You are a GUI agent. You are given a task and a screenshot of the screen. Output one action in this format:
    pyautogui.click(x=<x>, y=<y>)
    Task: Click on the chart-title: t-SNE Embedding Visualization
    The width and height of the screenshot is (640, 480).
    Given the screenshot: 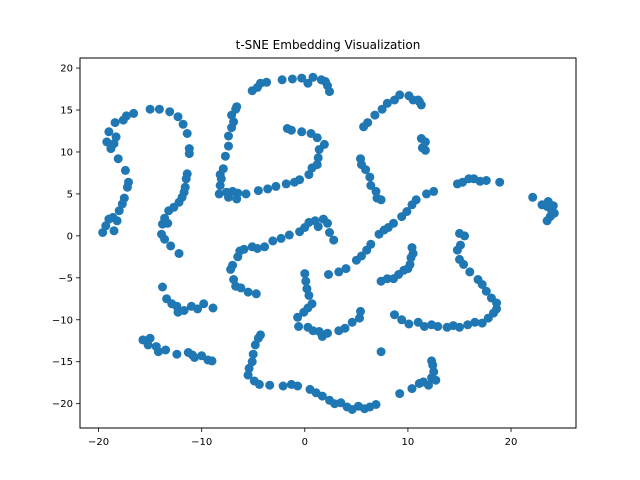 What is the action you would take?
    pyautogui.click(x=328, y=45)
    